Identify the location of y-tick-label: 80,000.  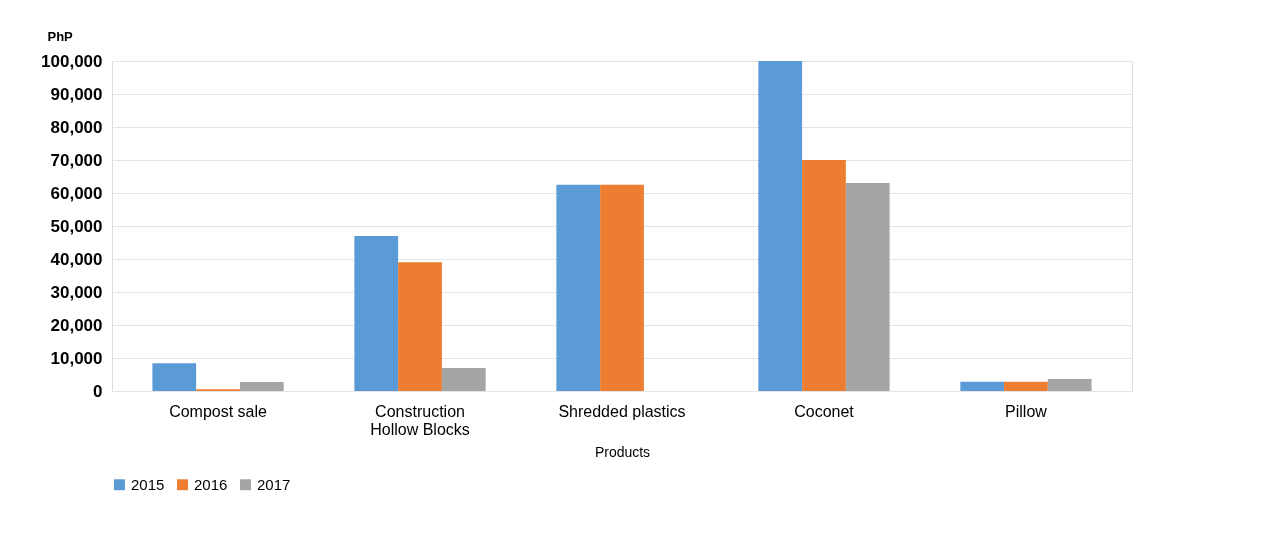
(76, 127).